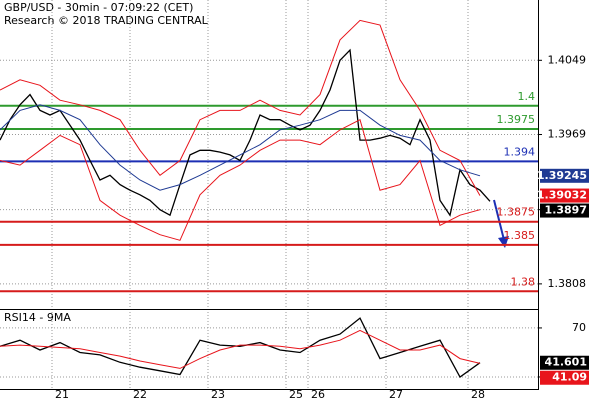 This screenshot has height=400, width=590. I want to click on x-tick-label: 28, so click(478, 394).